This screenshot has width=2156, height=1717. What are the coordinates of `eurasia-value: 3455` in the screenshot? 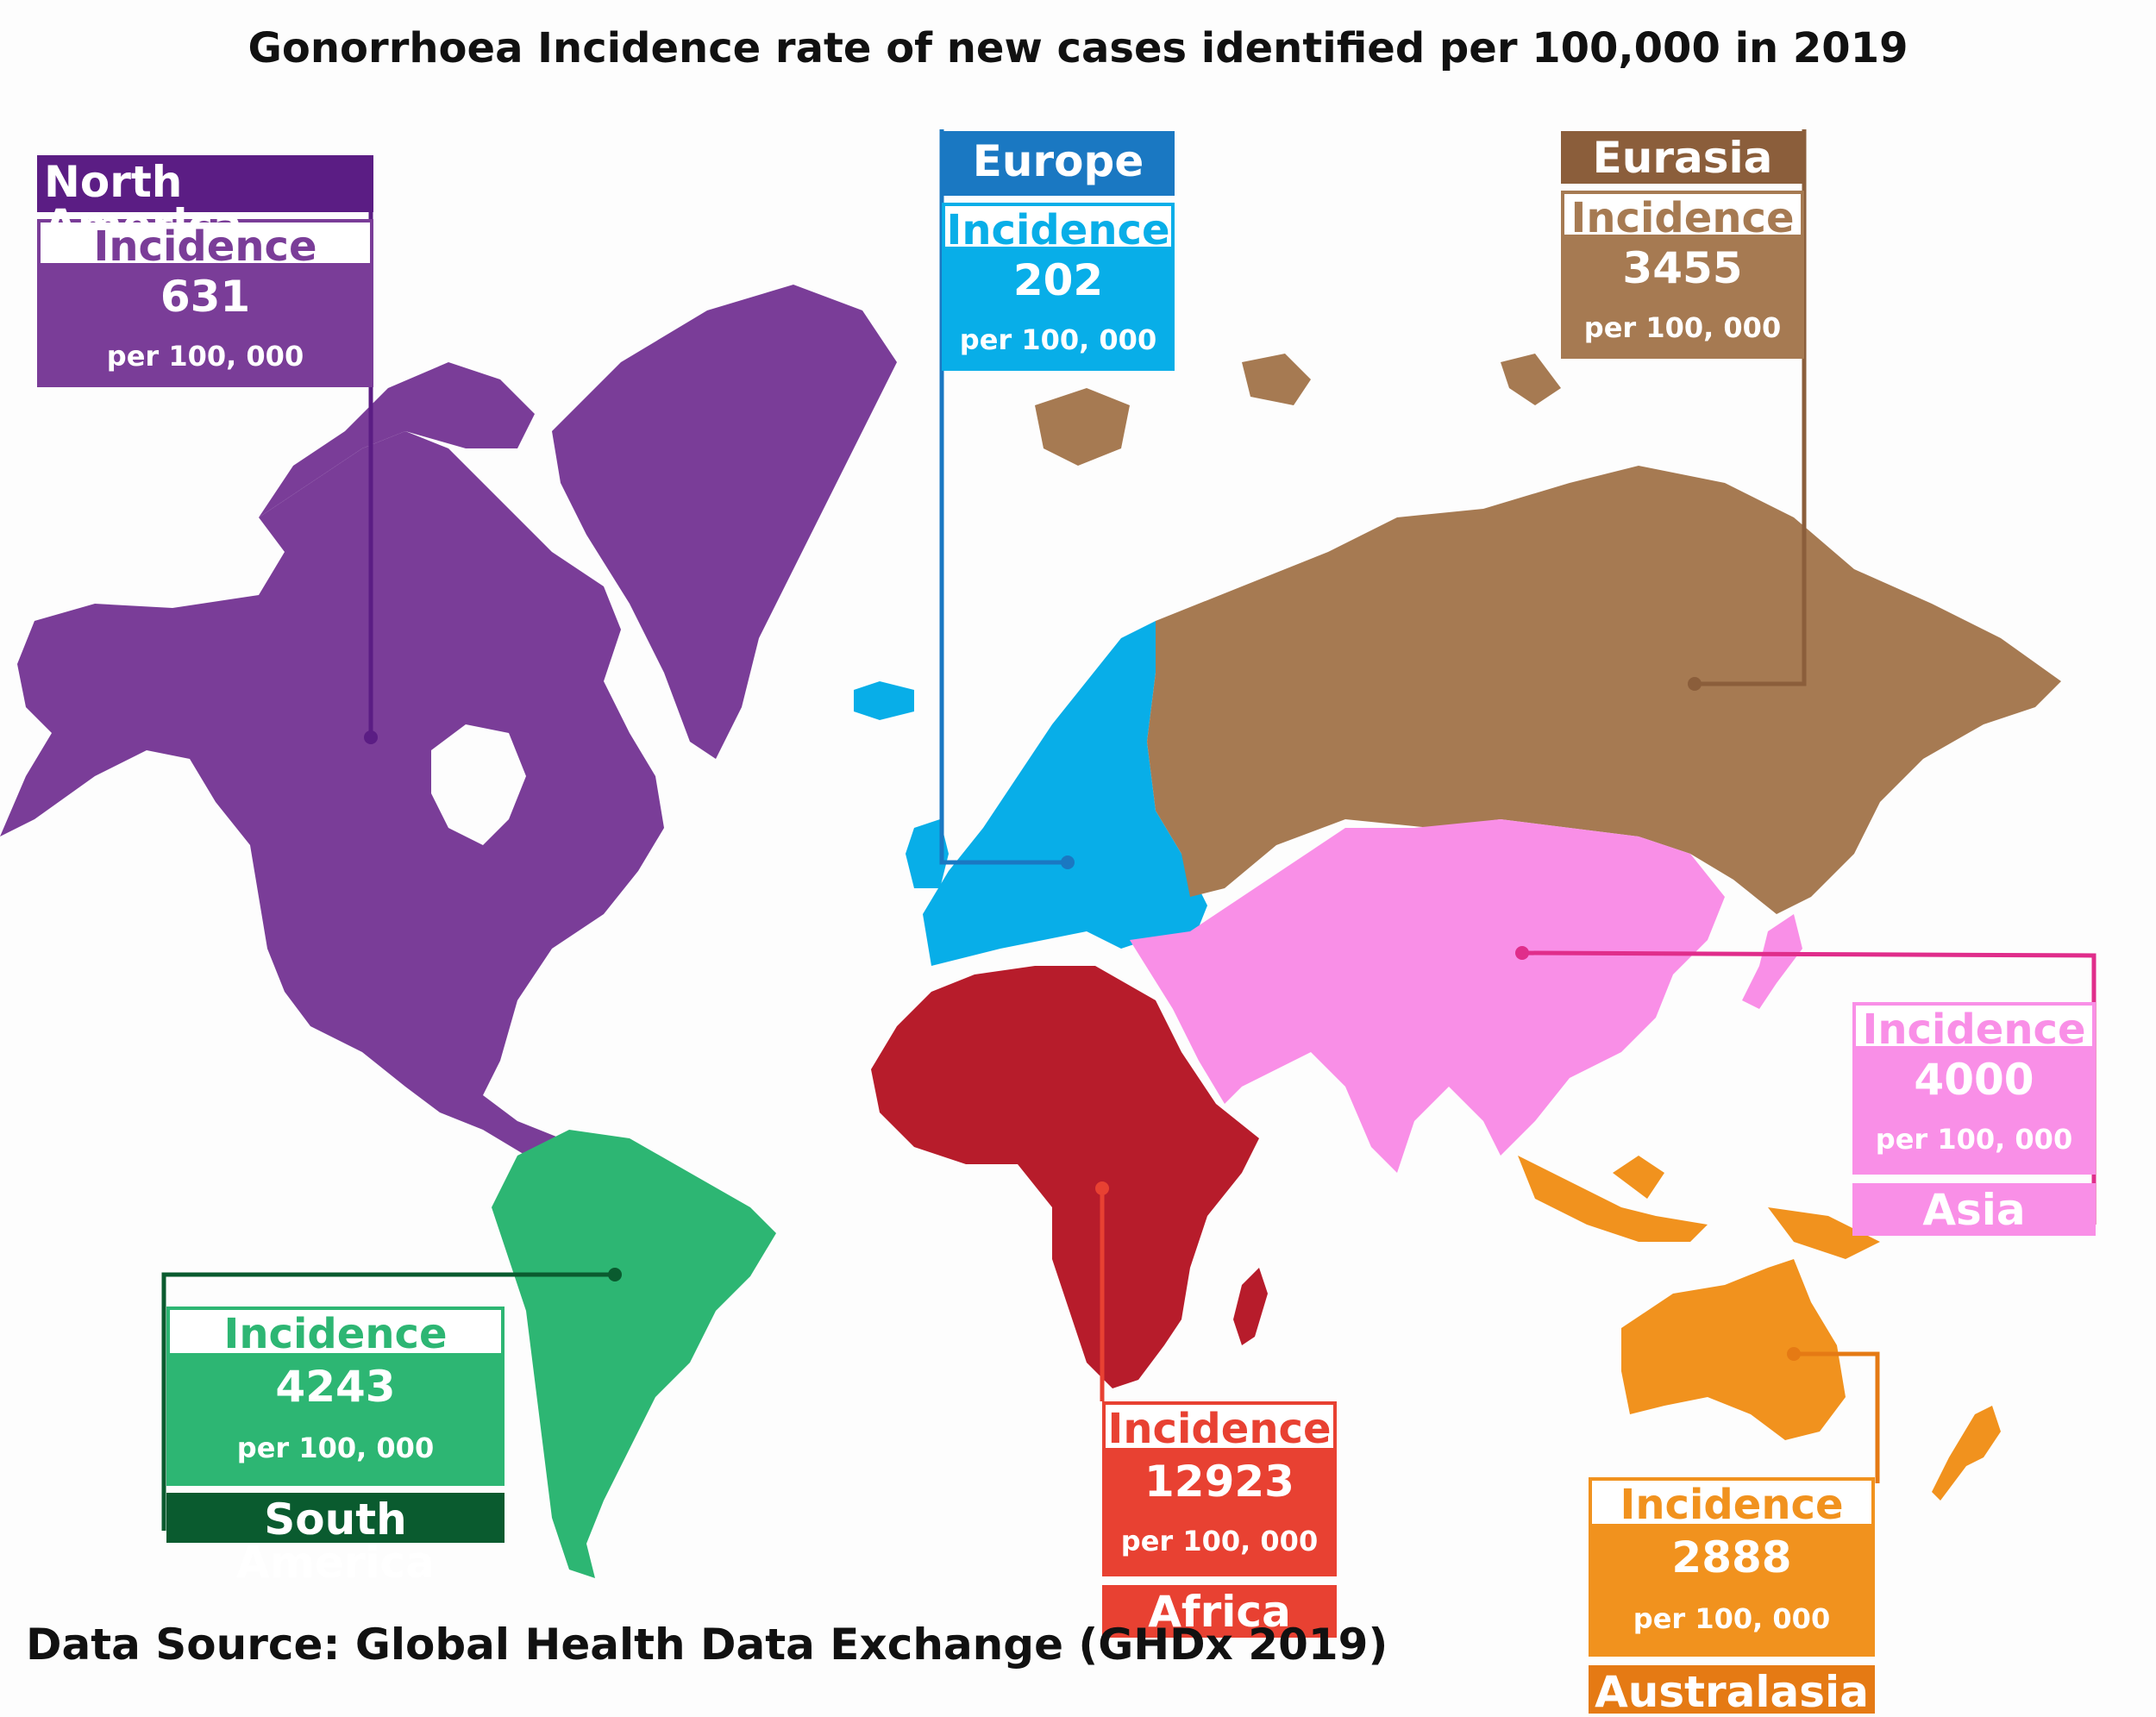 It's located at (1682, 268).